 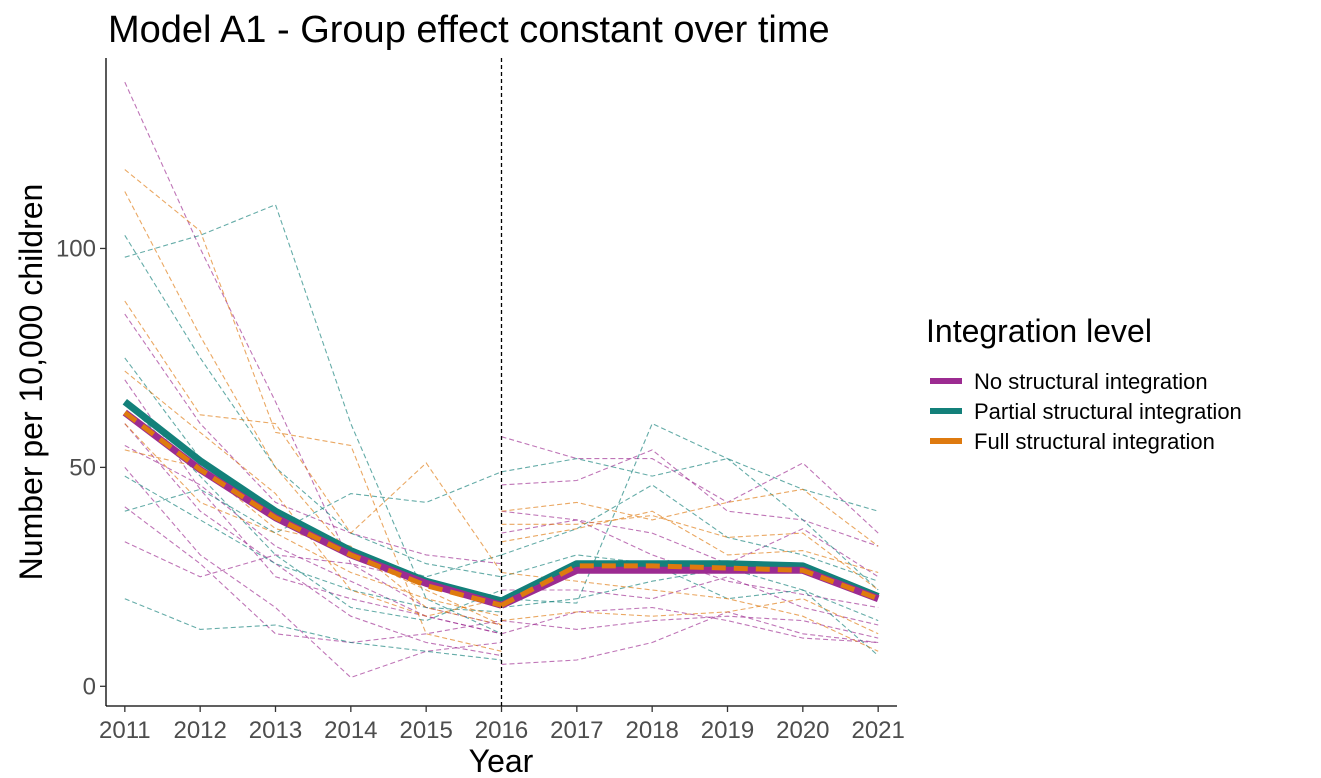 What do you see at coordinates (76, 248) in the screenshot?
I see `y-tick-label: 100` at bounding box center [76, 248].